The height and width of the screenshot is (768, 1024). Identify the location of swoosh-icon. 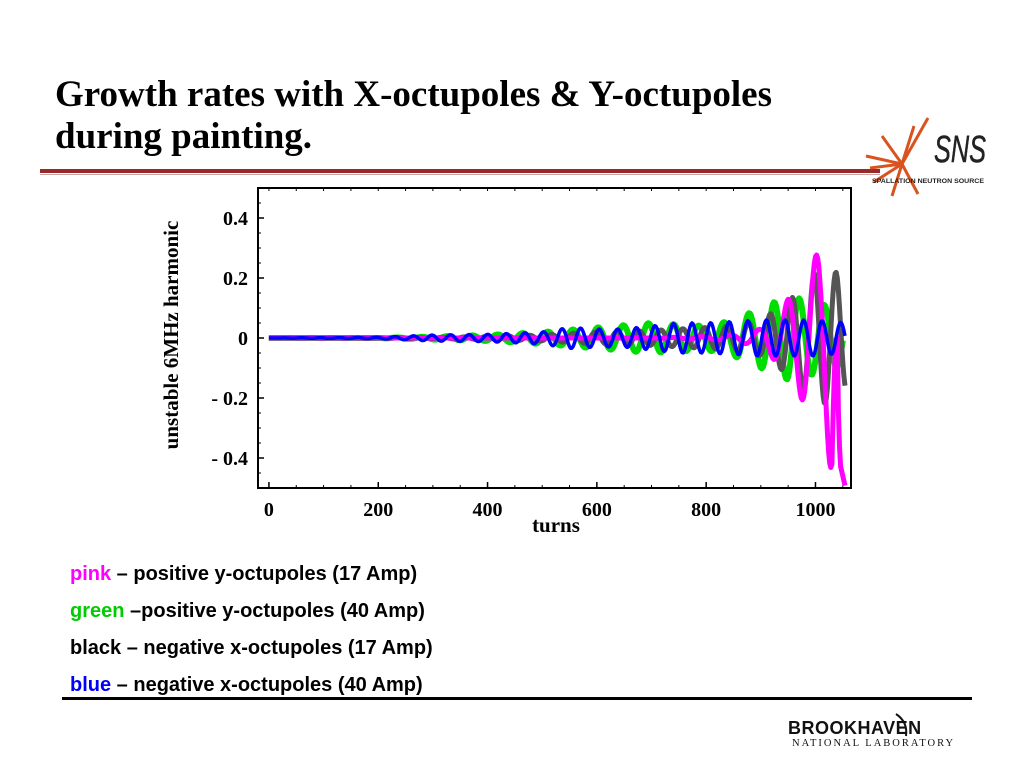
(901, 725).